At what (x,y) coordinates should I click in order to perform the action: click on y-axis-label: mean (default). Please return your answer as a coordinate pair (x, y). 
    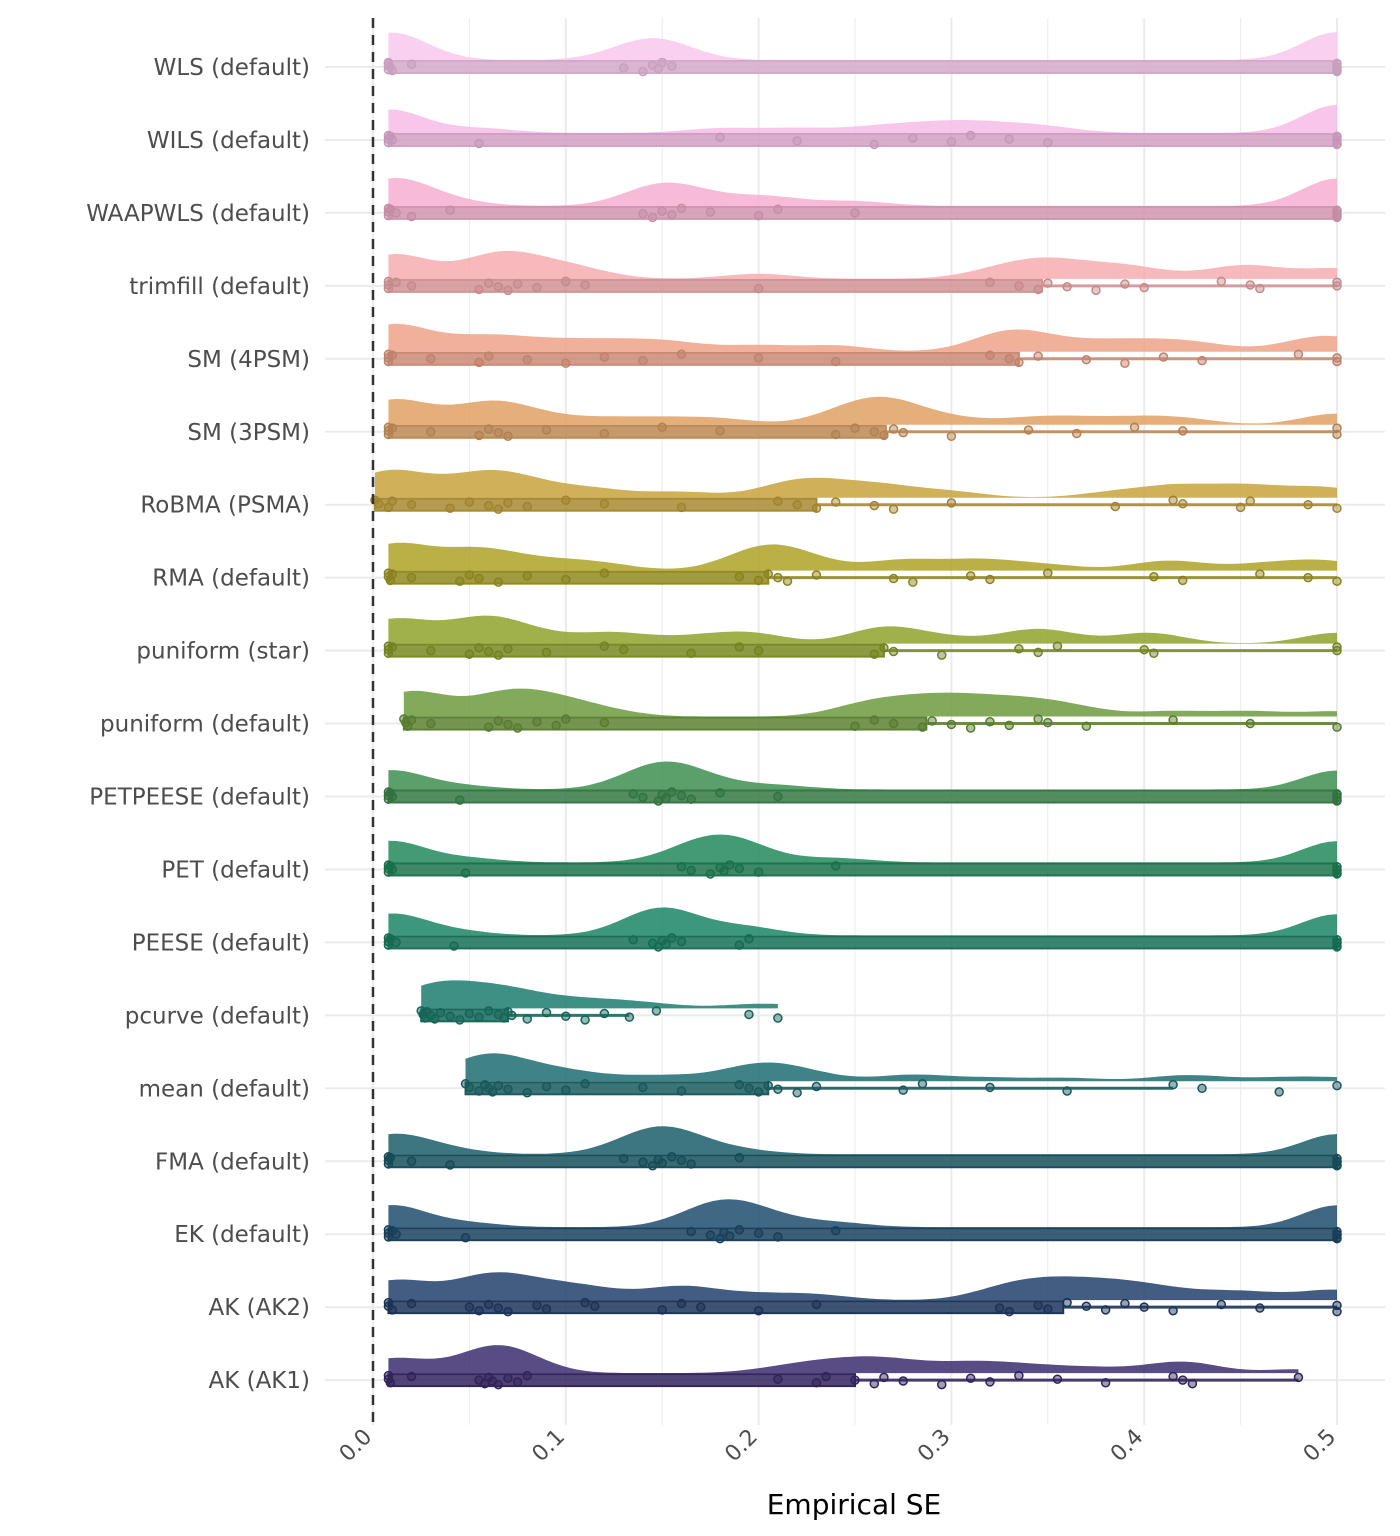
    Looking at the image, I should click on (224, 1089).